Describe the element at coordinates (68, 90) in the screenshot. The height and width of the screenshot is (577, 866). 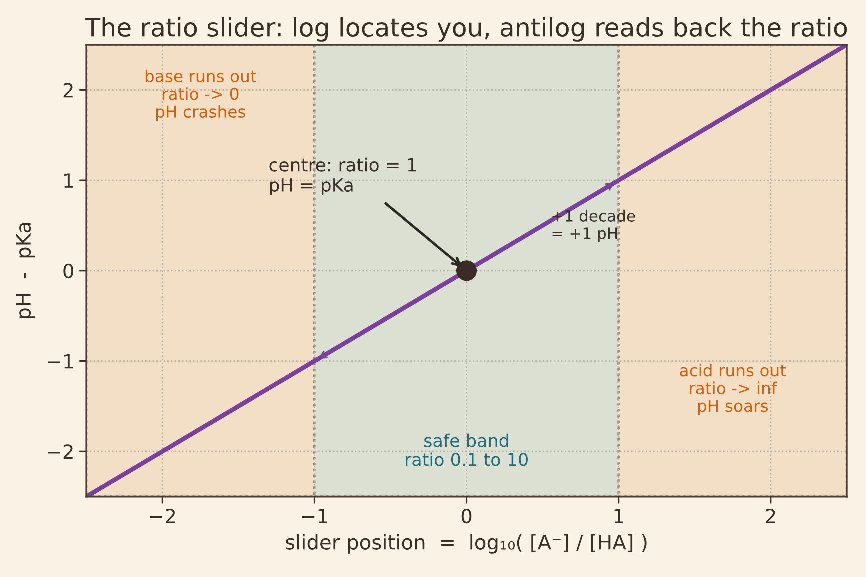
I see `y-tick-label: 2` at that location.